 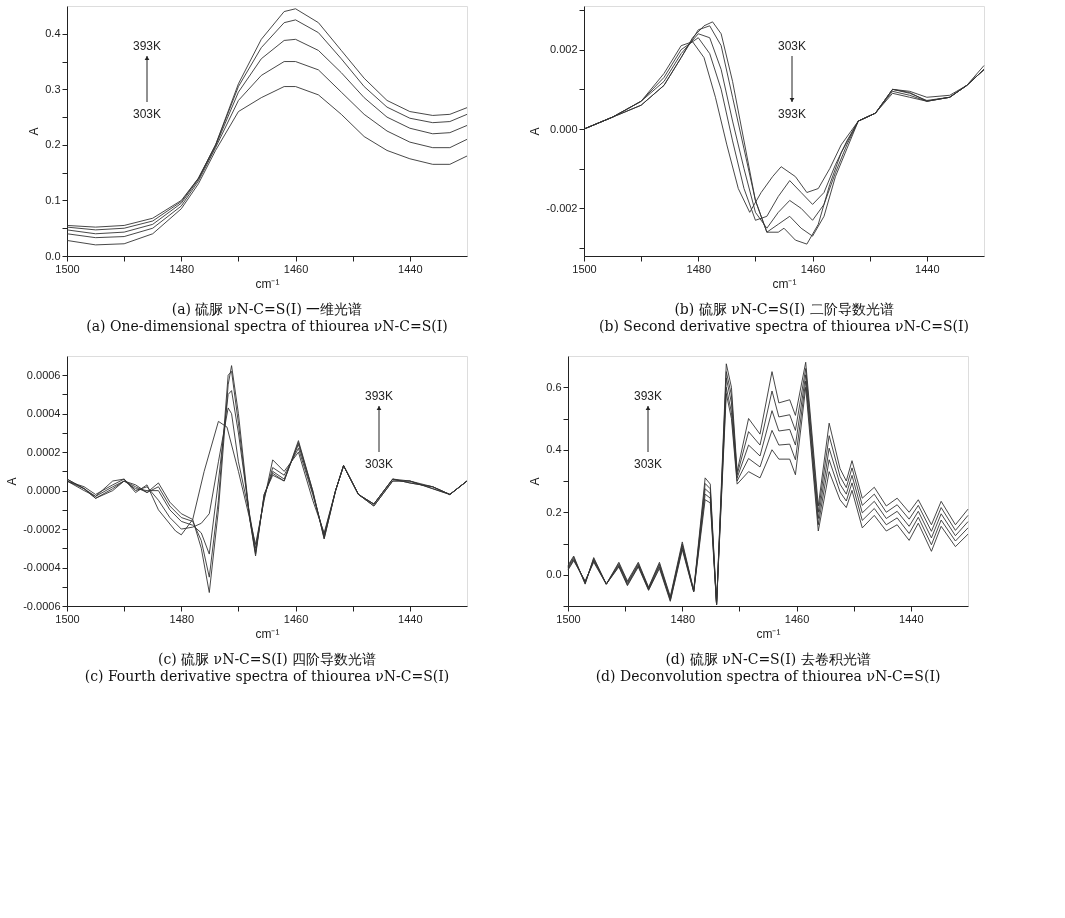 I want to click on y-tick-label: 0.000, so click(x=563, y=128).